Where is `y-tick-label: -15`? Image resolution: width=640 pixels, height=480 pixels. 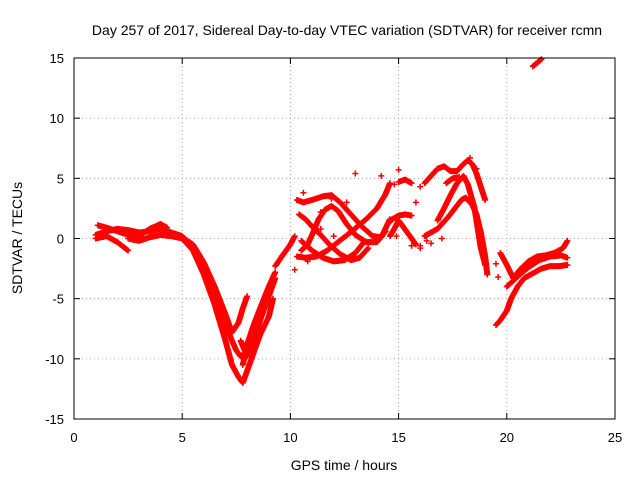 y-tick-label: -15 is located at coordinates (54, 419).